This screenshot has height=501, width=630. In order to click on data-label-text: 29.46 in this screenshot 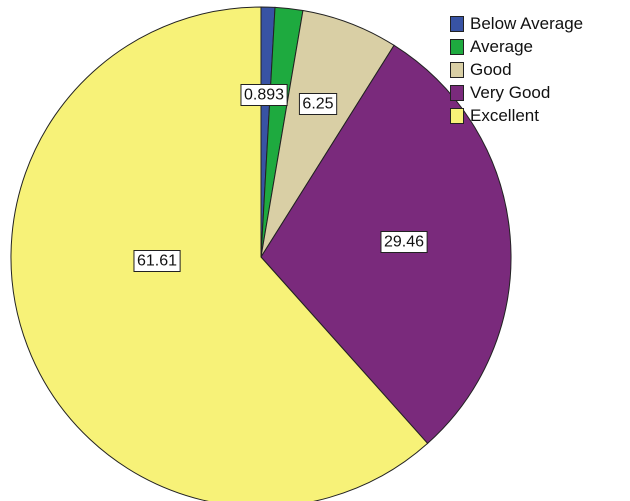, I will do `click(404, 242)`.